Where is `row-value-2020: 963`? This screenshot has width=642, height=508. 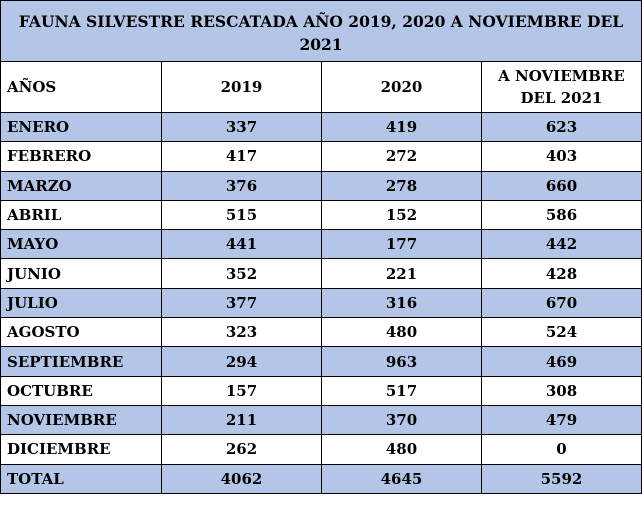
row-value-2020: 963 is located at coordinates (401, 361).